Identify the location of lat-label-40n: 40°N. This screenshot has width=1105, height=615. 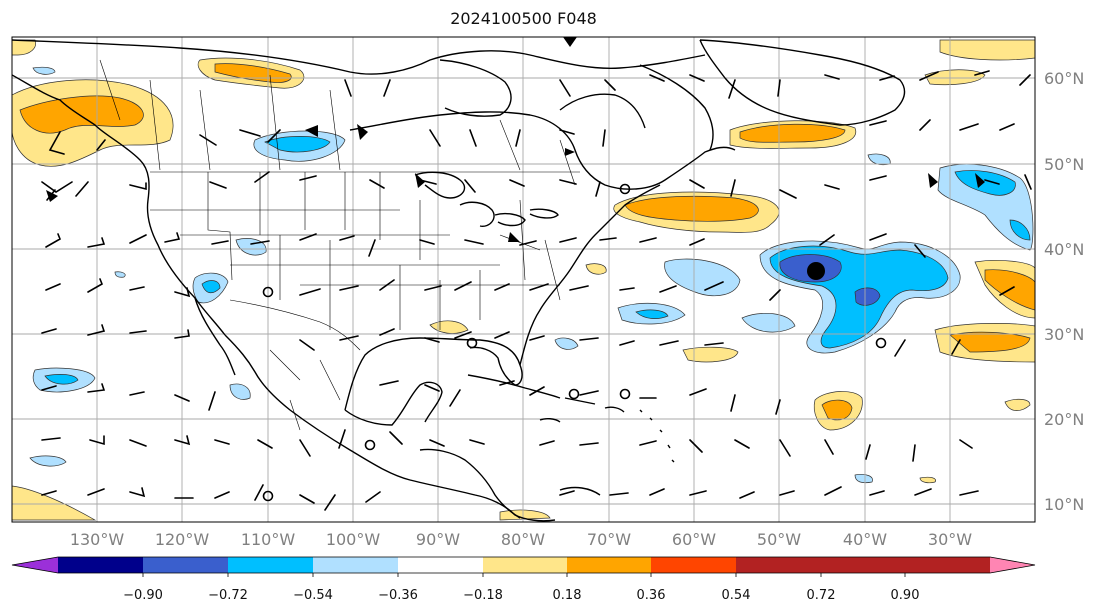
(1064, 249).